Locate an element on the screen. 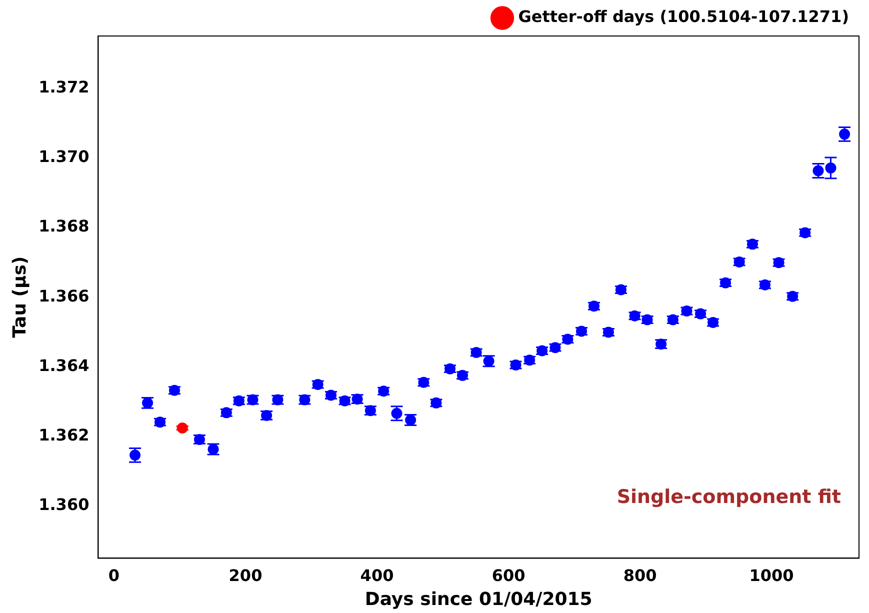 This screenshot has width=869, height=613. legend-label: Getter-off days (100.5104-107.1271) is located at coordinates (683, 16).